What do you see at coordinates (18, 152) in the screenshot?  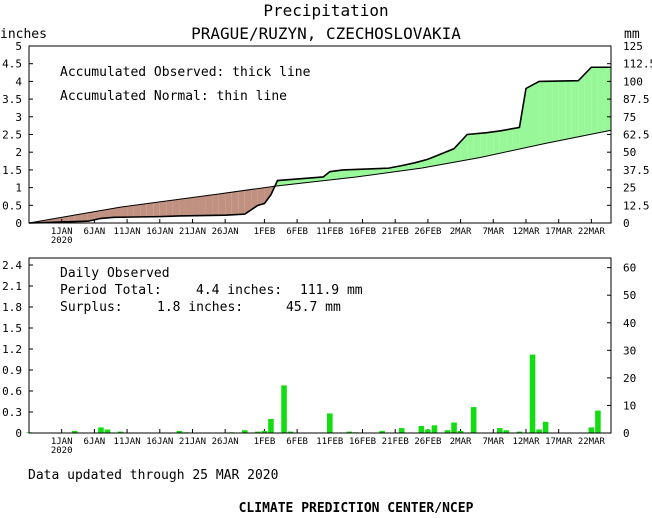 I see `y-tick-label: 2` at bounding box center [18, 152].